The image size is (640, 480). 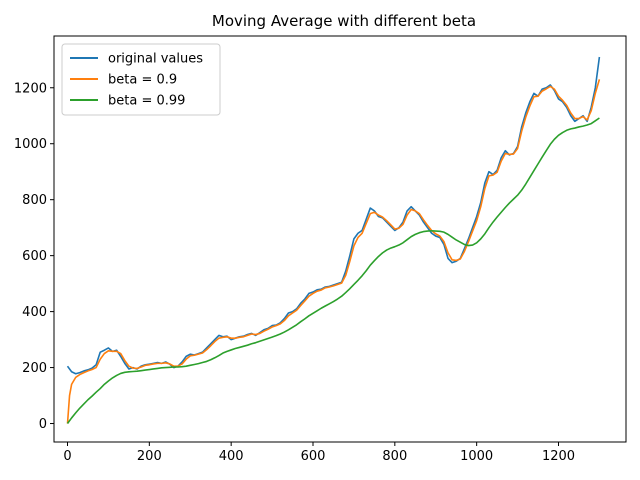 I want to click on legend-label: beta = 0.99, so click(x=146, y=101).